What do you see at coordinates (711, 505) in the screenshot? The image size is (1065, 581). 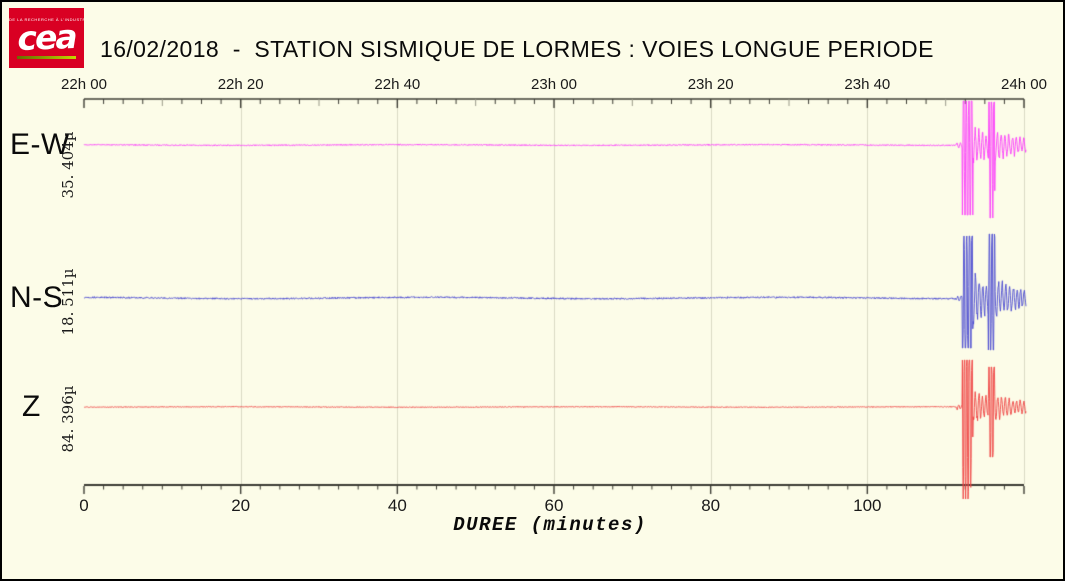 I see `bottom-axis-tick-label: 80` at bounding box center [711, 505].